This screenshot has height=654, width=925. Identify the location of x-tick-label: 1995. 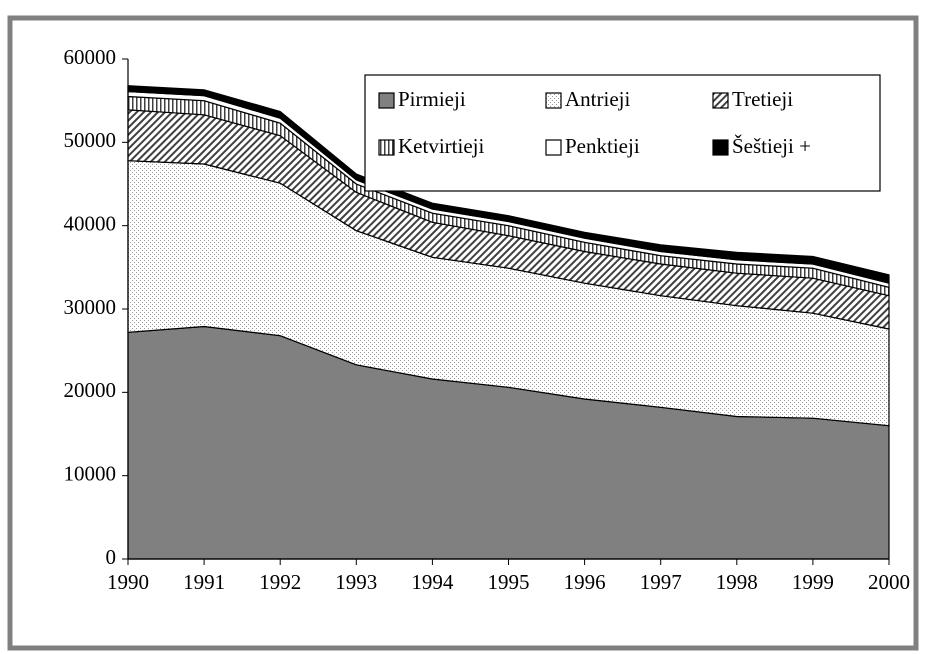
(509, 582).